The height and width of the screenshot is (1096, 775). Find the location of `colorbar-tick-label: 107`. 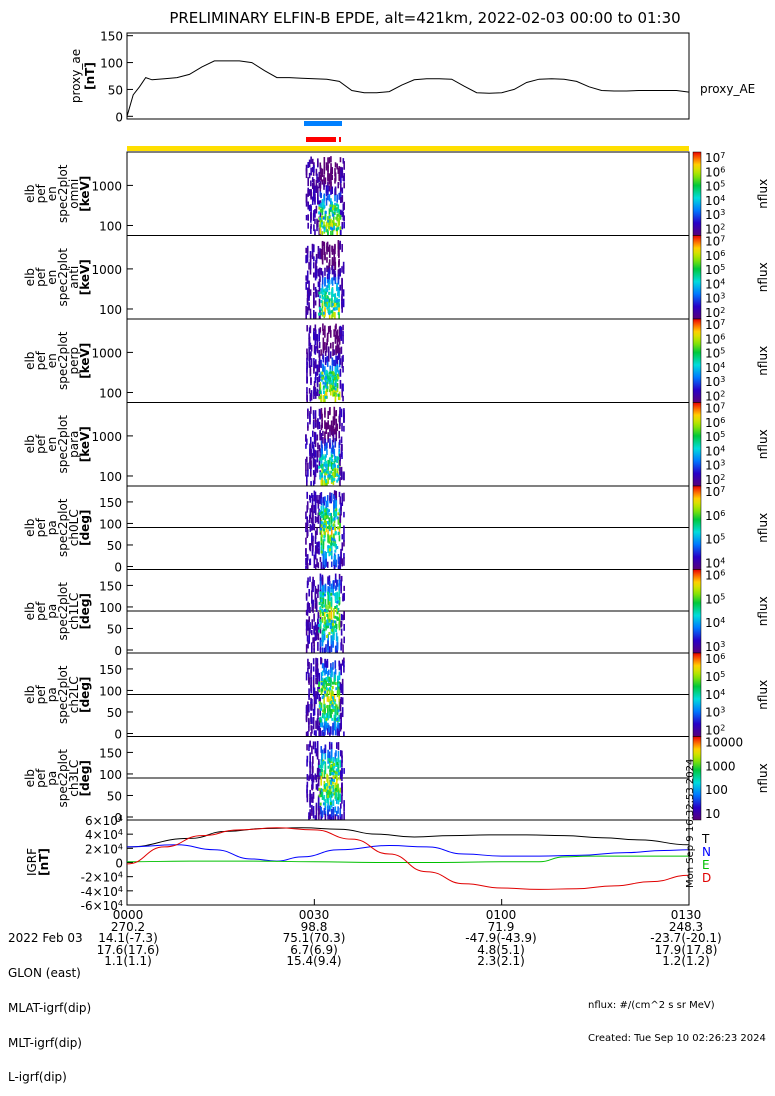

colorbar-tick-label: 107 is located at coordinates (715, 325).